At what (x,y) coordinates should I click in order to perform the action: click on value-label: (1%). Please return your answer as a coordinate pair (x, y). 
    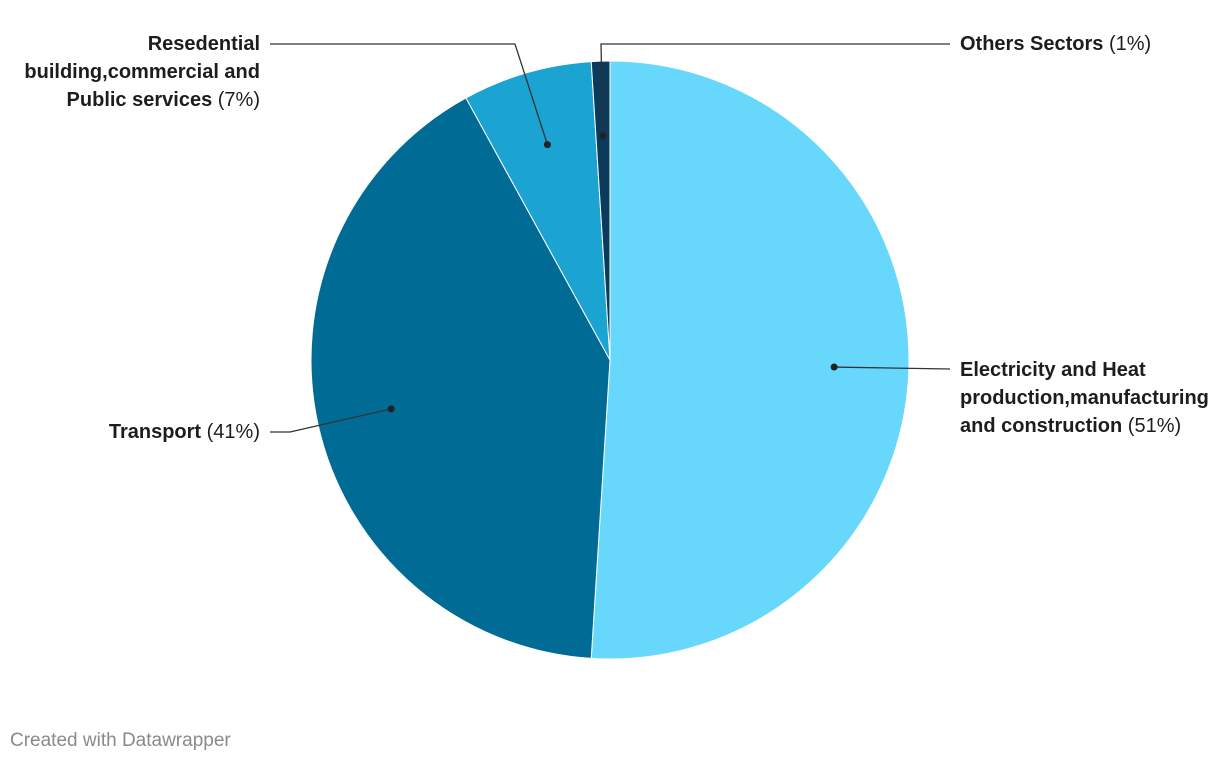
    Looking at the image, I should click on (1130, 44).